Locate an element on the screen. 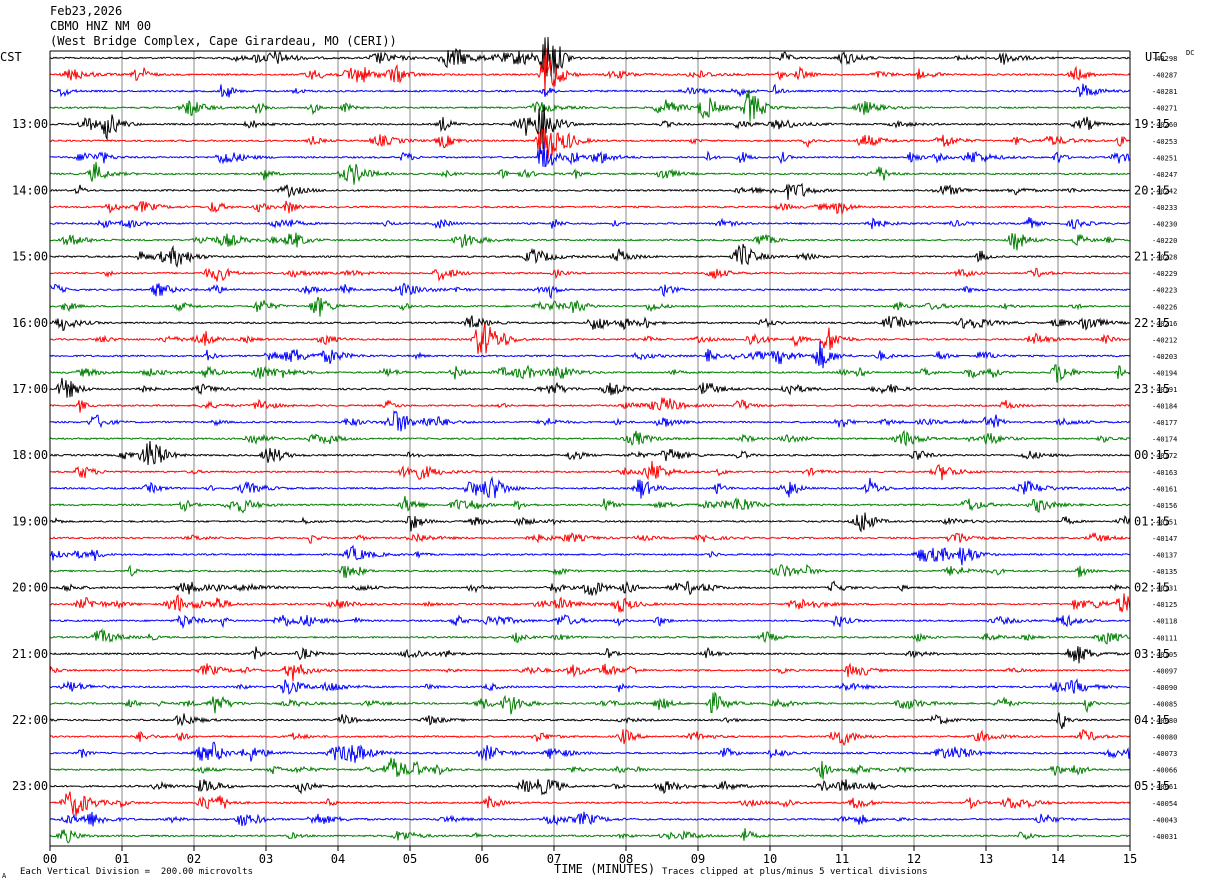 This screenshot has height=886, width=1210. right-hour-label: 01:15 is located at coordinates (1152, 521).